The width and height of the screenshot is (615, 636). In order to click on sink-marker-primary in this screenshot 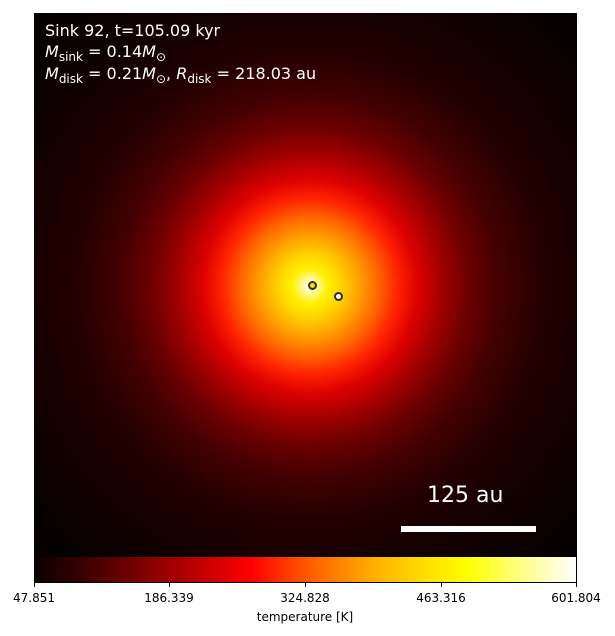, I will do `click(338, 296)`.